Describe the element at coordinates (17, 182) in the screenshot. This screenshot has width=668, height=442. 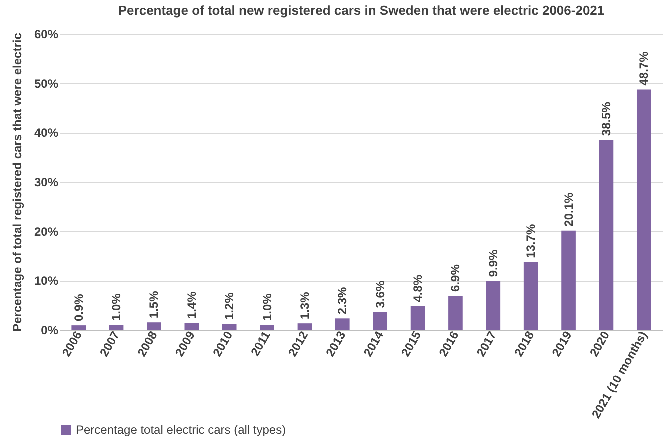
I see `y-axis-title: Percentage of total registered cars that were electric` at that location.